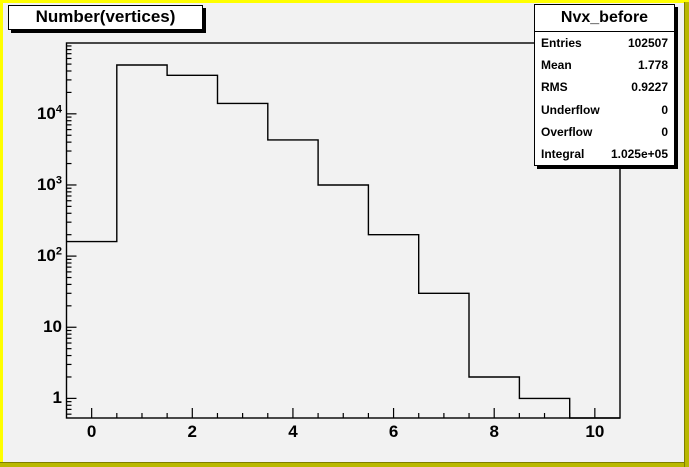 The height and width of the screenshot is (467, 689). Describe the element at coordinates (192, 431) in the screenshot. I see `x-tick-label: 2` at that location.